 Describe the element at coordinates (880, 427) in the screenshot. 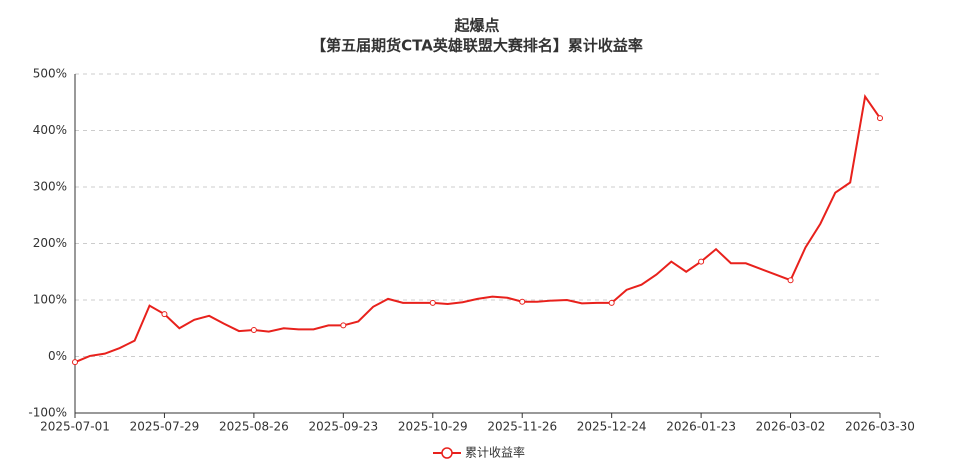

I see `x-tick-label: 2026-03-30` at that location.